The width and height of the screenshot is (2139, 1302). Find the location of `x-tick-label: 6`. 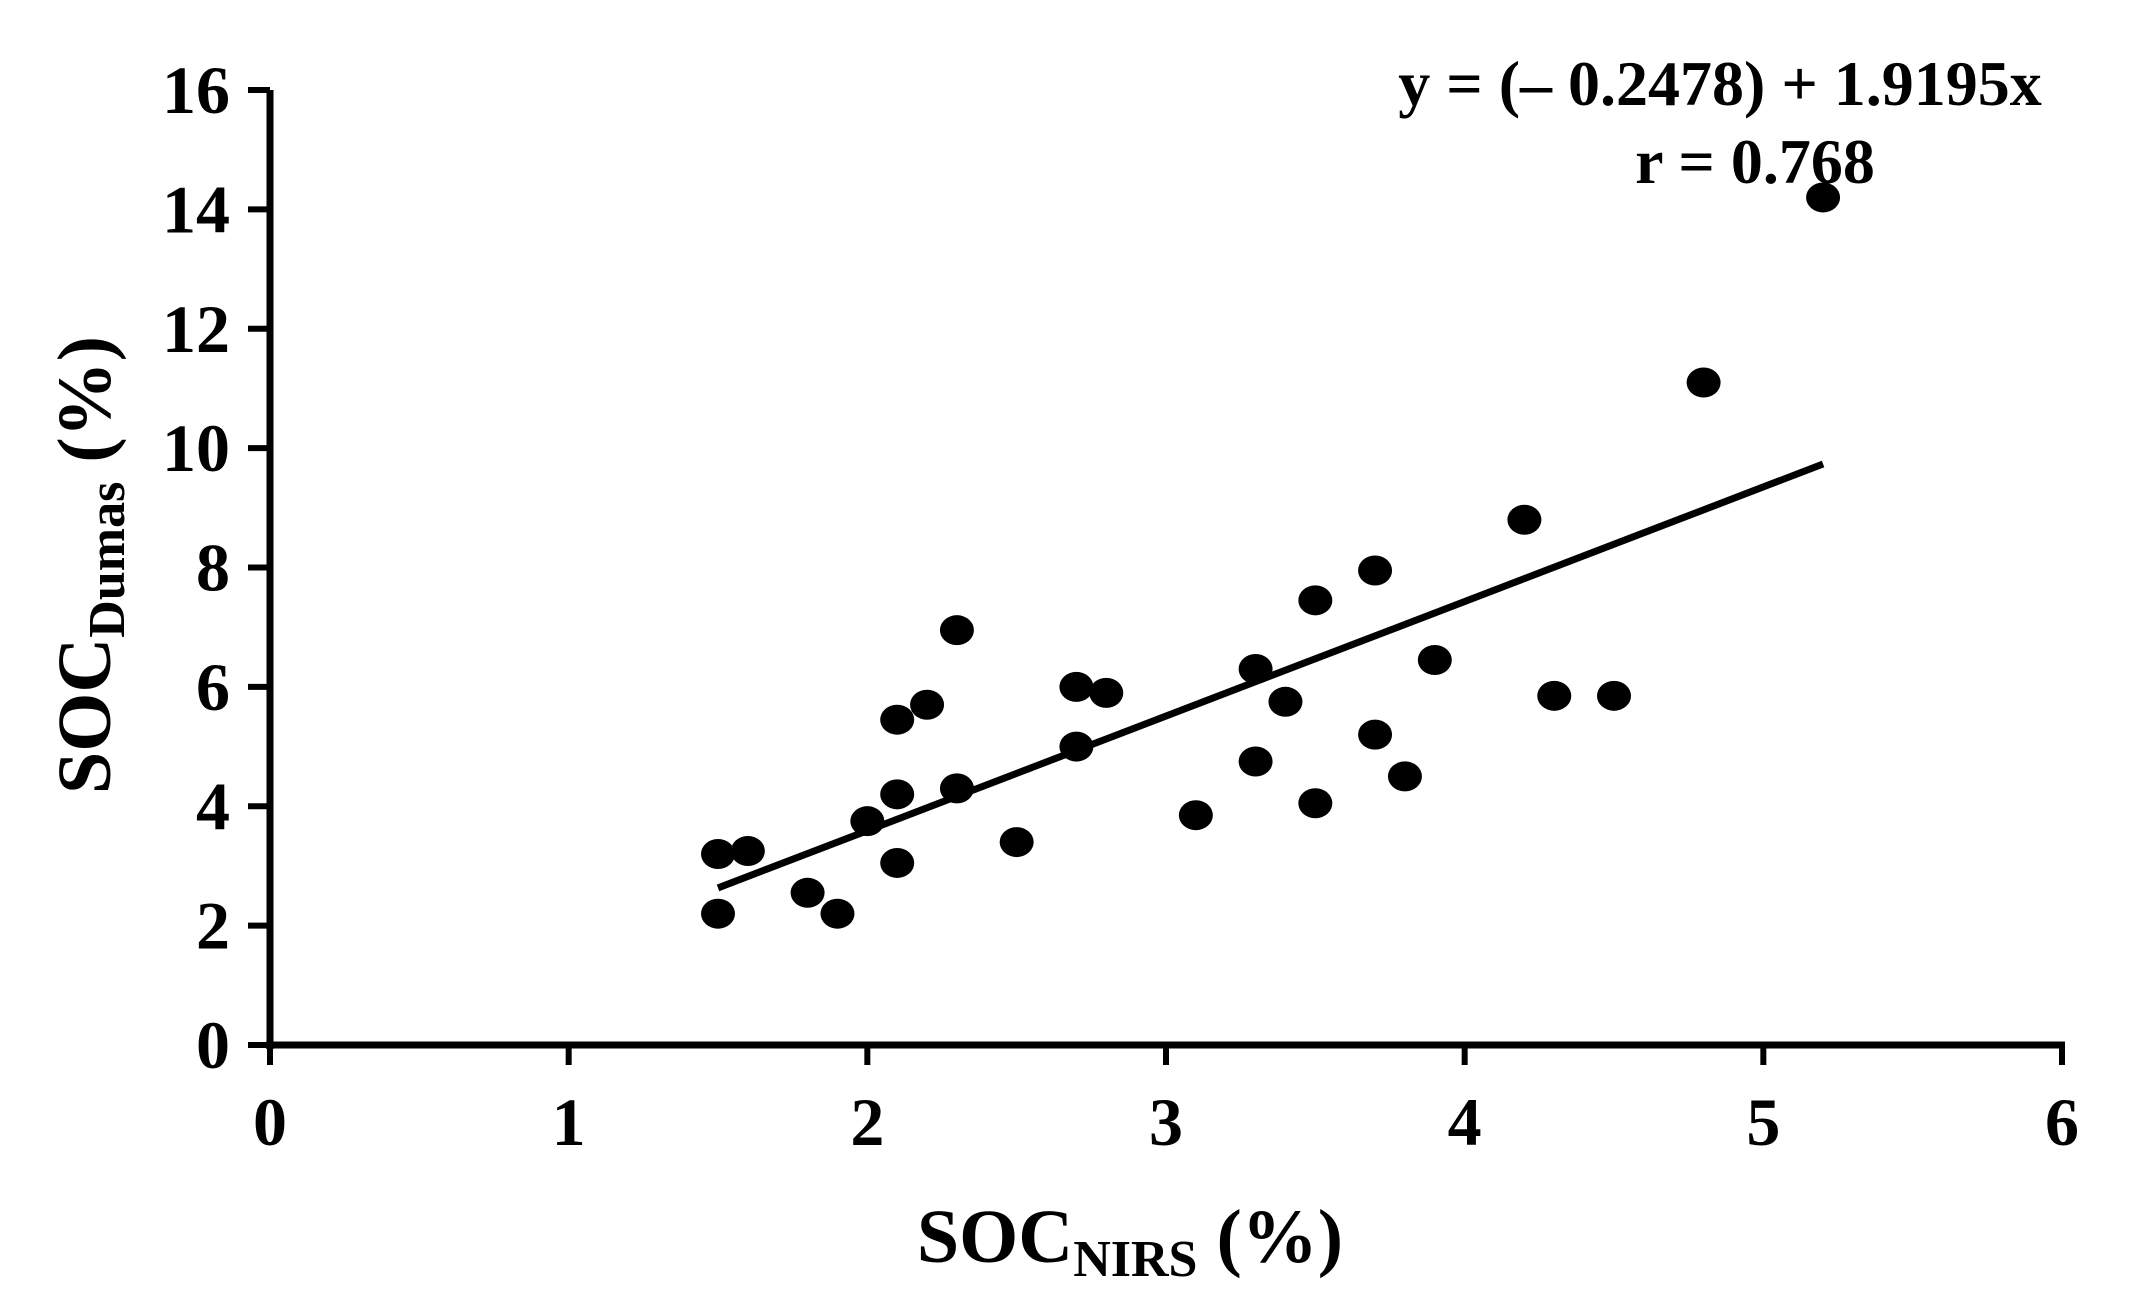

x-tick-label: 6 is located at coordinates (2062, 1122).